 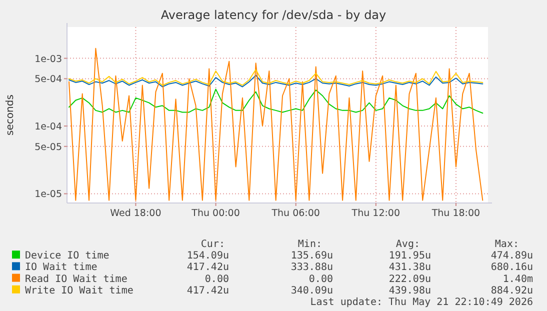 I want to click on chart-title: Average latency for /dev/sda - by day, so click(x=273, y=15).